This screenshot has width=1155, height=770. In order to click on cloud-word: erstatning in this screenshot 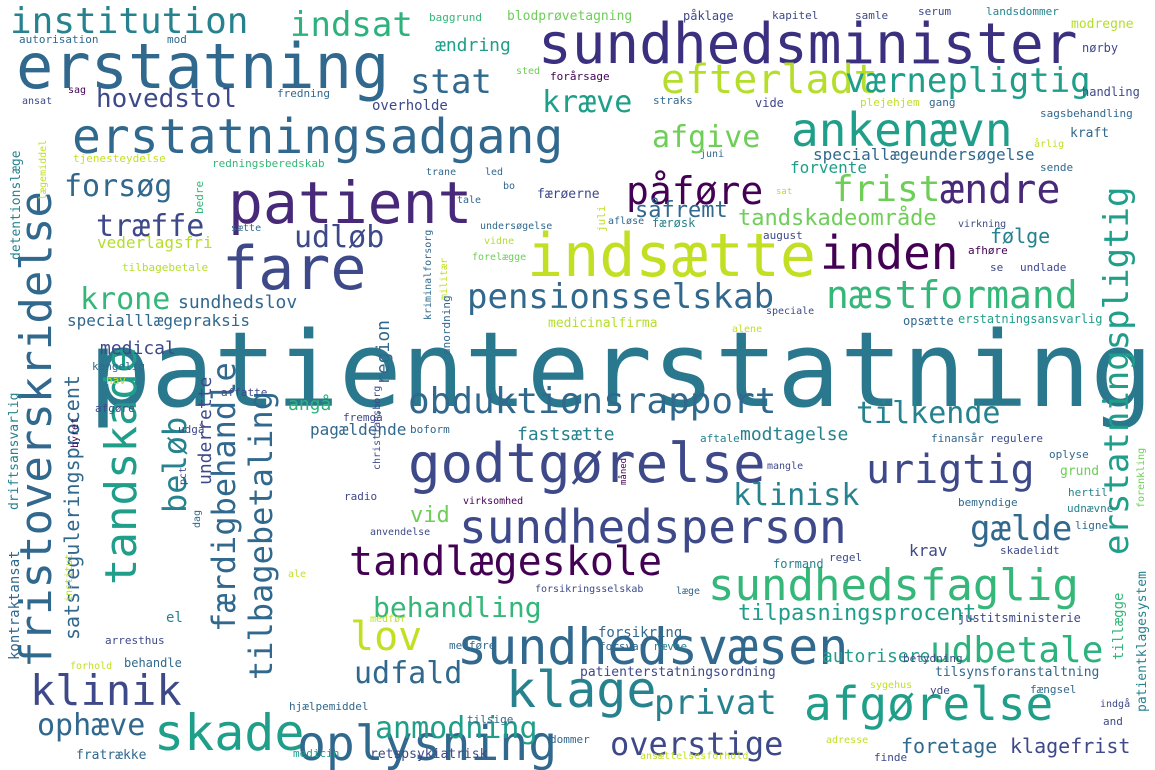, I will do `click(203, 66)`.